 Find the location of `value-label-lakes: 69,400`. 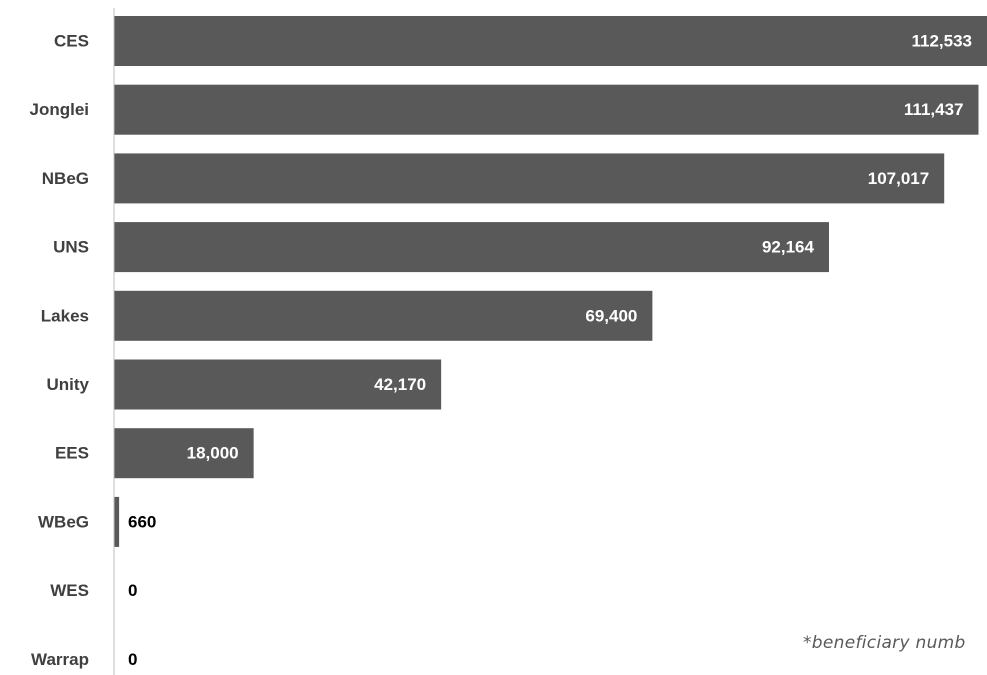

value-label-lakes: 69,400 is located at coordinates (611, 315).